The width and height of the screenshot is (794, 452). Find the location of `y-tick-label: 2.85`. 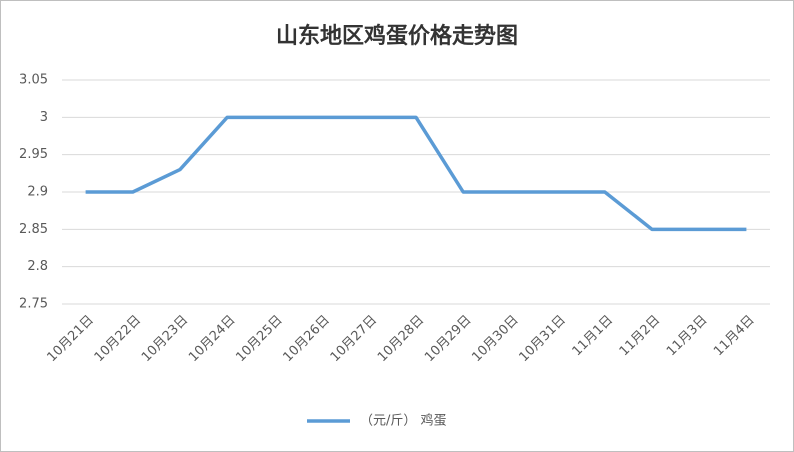

y-tick-label: 2.85 is located at coordinates (33, 229).